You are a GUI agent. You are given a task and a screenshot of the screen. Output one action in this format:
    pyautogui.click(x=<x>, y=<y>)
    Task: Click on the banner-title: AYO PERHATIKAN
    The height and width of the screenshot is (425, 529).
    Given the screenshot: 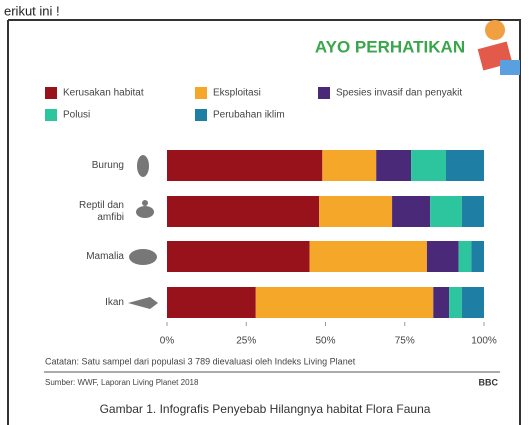 What is the action you would take?
    pyautogui.click(x=390, y=46)
    